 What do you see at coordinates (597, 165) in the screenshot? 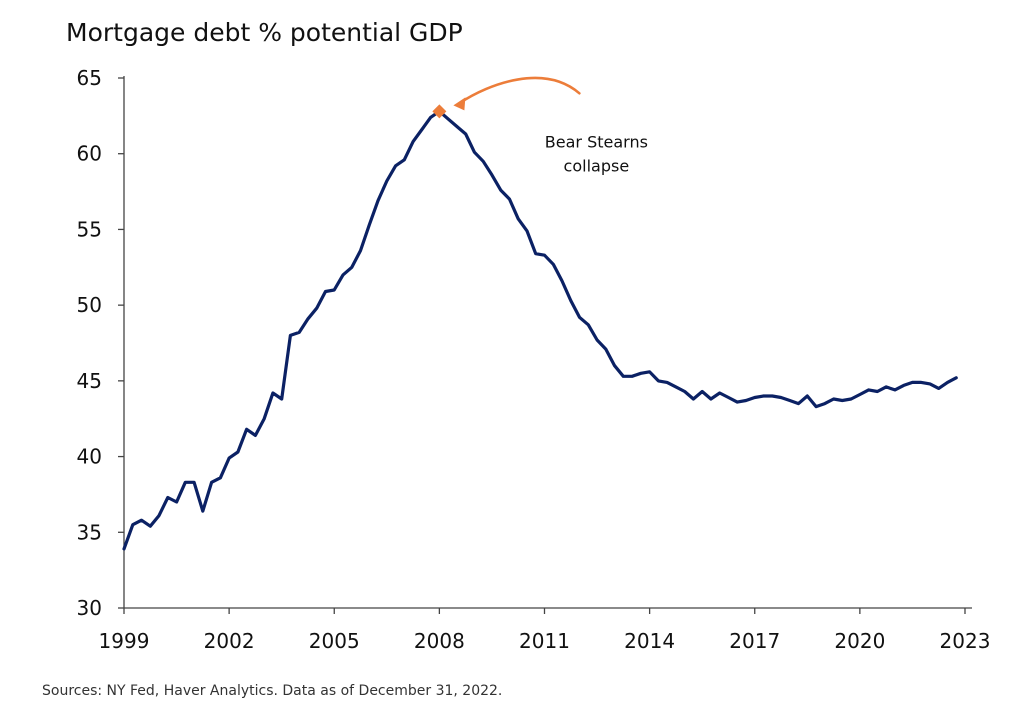
I see `annotation-label: collapse` at bounding box center [597, 165].